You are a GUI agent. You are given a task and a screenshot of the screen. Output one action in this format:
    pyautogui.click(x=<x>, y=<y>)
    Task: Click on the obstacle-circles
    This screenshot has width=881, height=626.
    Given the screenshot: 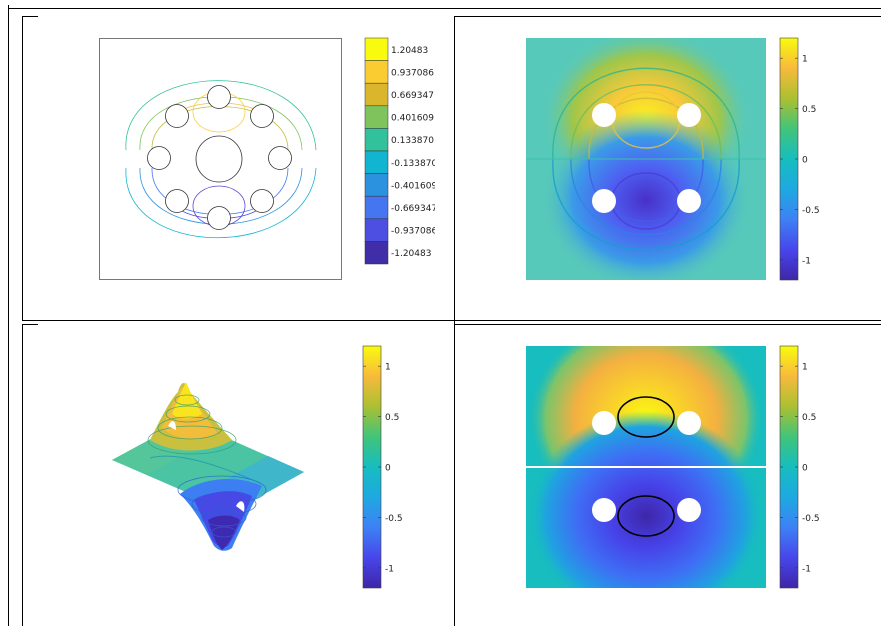 What is the action you would take?
    pyautogui.click(x=219, y=157)
    